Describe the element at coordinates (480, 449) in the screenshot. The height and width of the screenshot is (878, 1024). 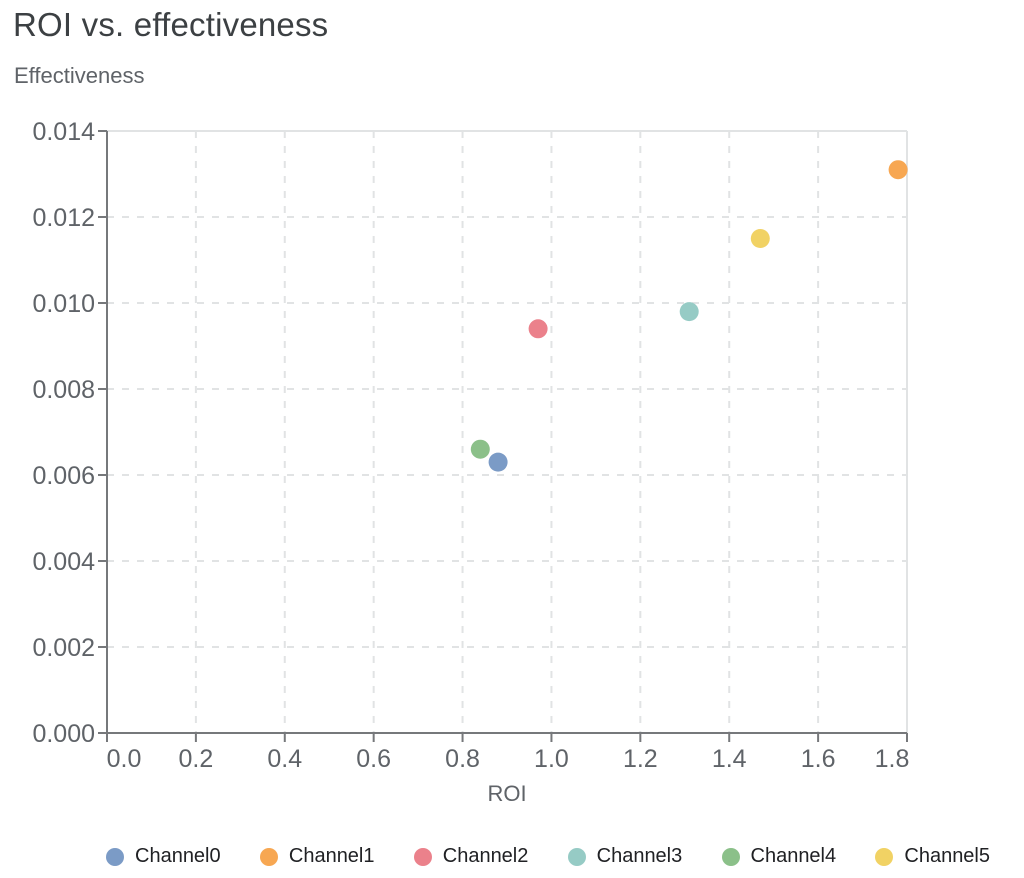
I see `point-channel4` at that location.